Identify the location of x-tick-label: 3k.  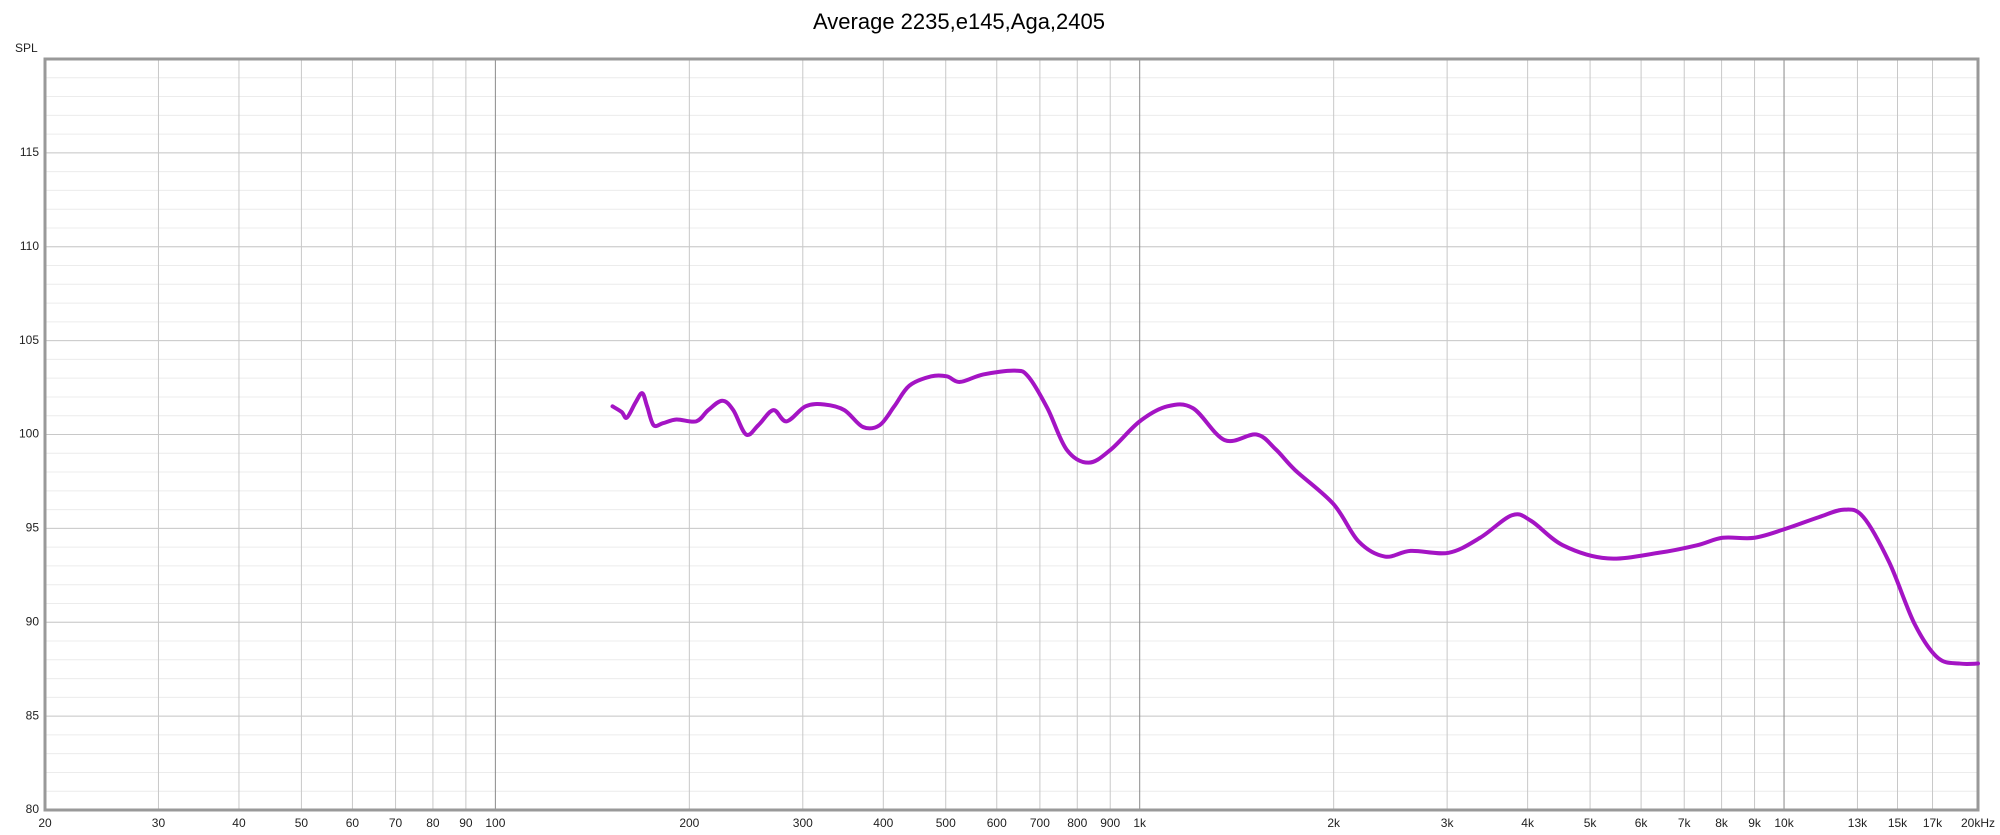
(1448, 823).